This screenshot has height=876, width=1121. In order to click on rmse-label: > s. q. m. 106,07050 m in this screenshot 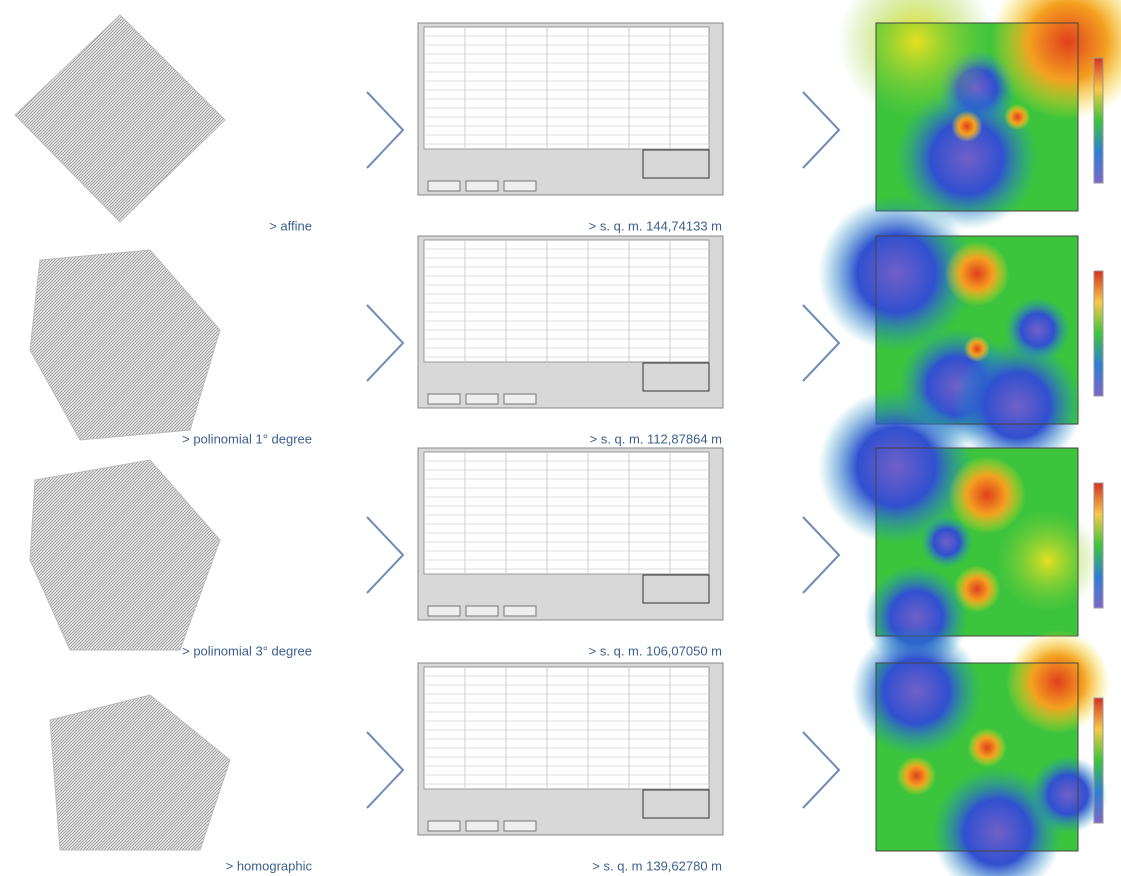, I will do `click(655, 650)`.